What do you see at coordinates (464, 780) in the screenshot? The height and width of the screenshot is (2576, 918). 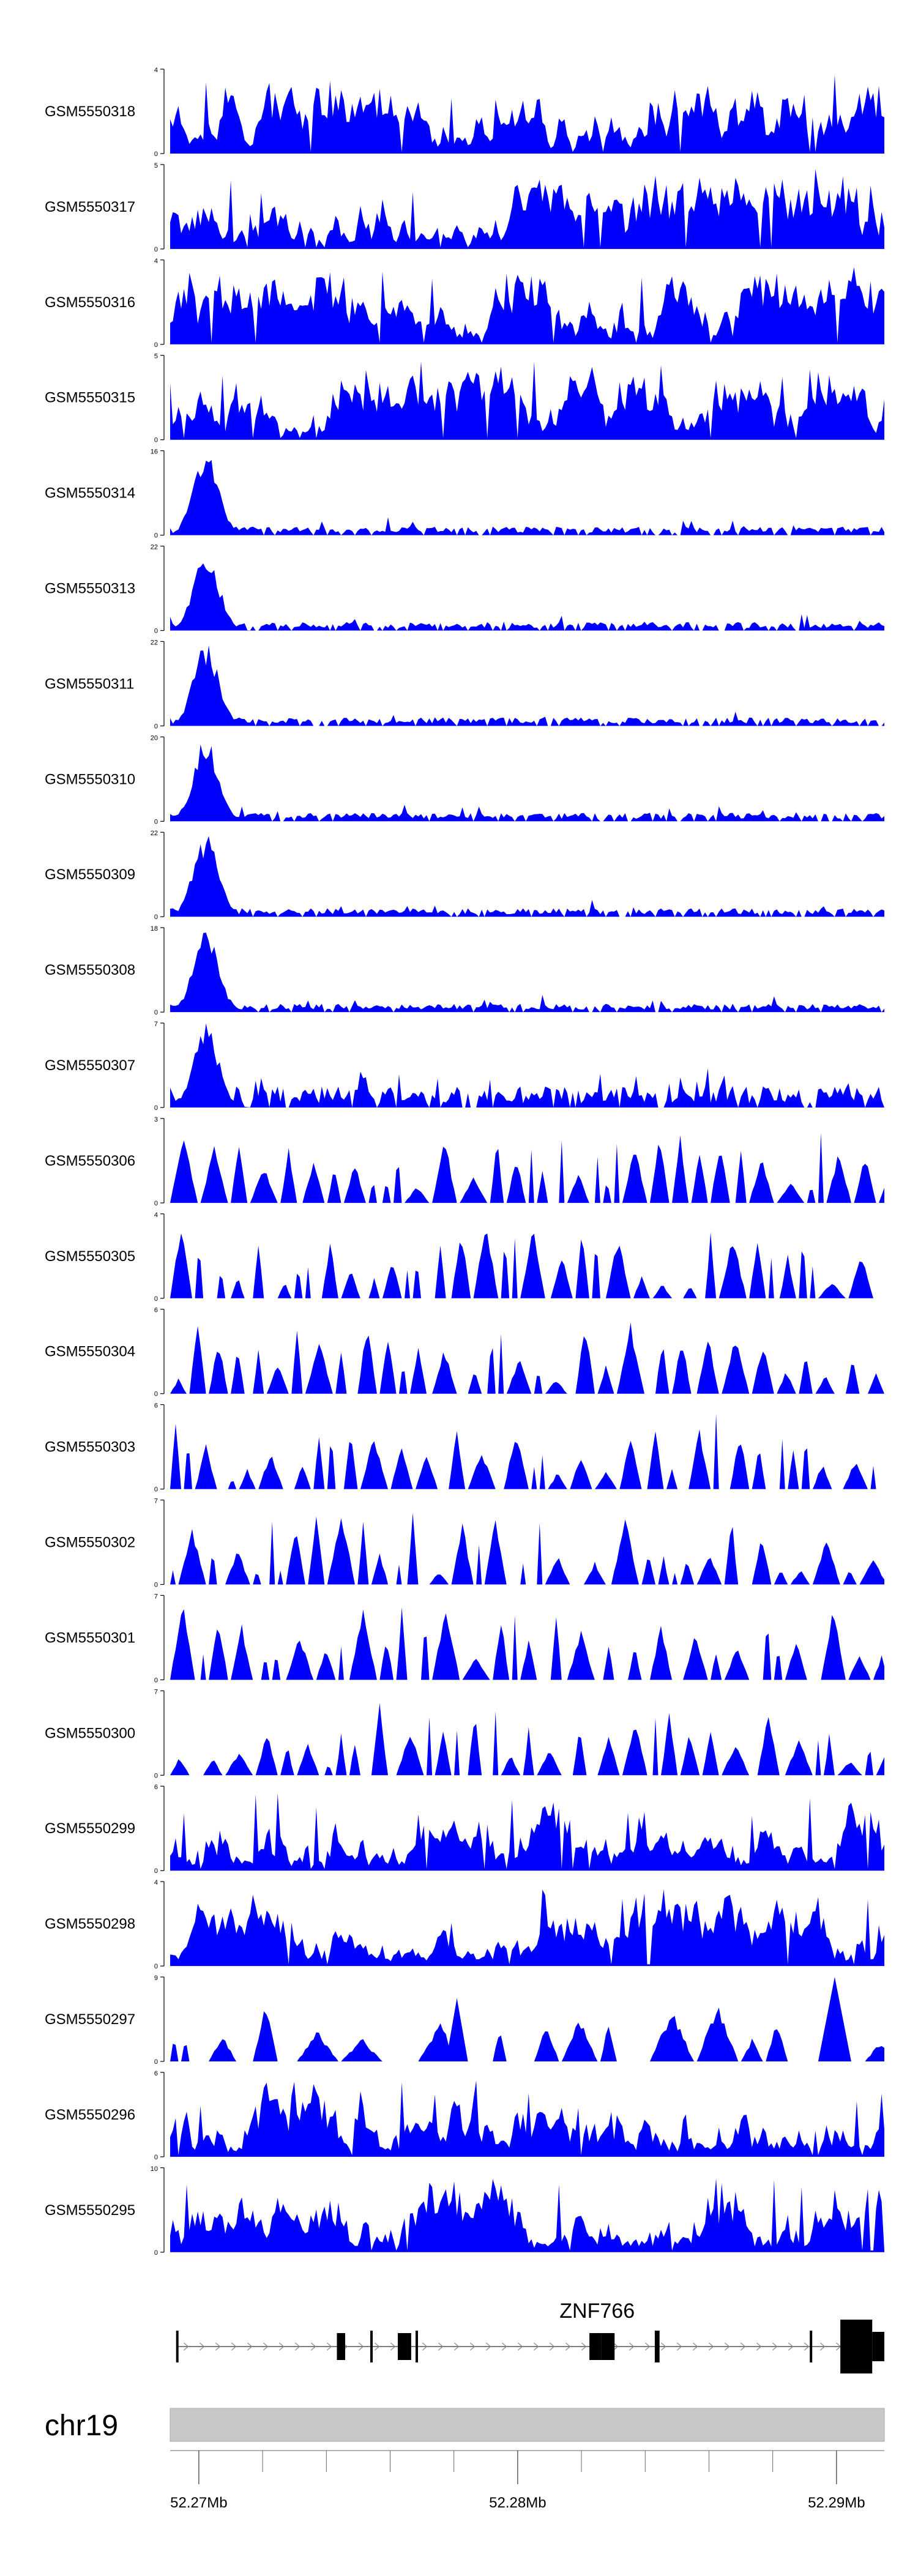 I see `track-gsm5550310: GSM5550310 20 0` at bounding box center [464, 780].